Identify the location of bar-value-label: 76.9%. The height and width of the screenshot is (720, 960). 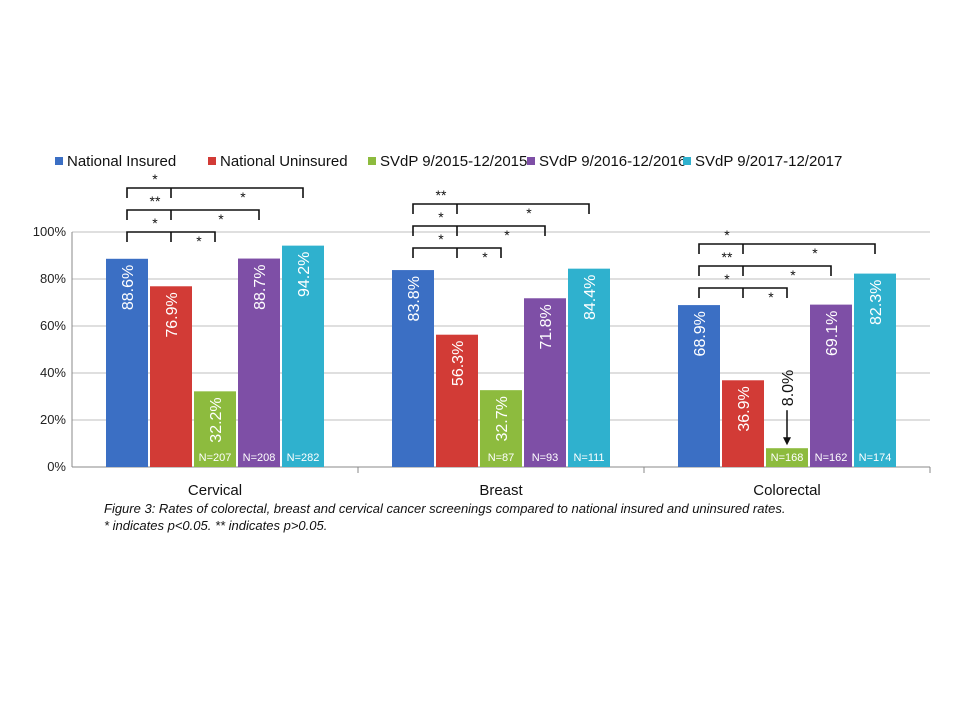
(172, 314).